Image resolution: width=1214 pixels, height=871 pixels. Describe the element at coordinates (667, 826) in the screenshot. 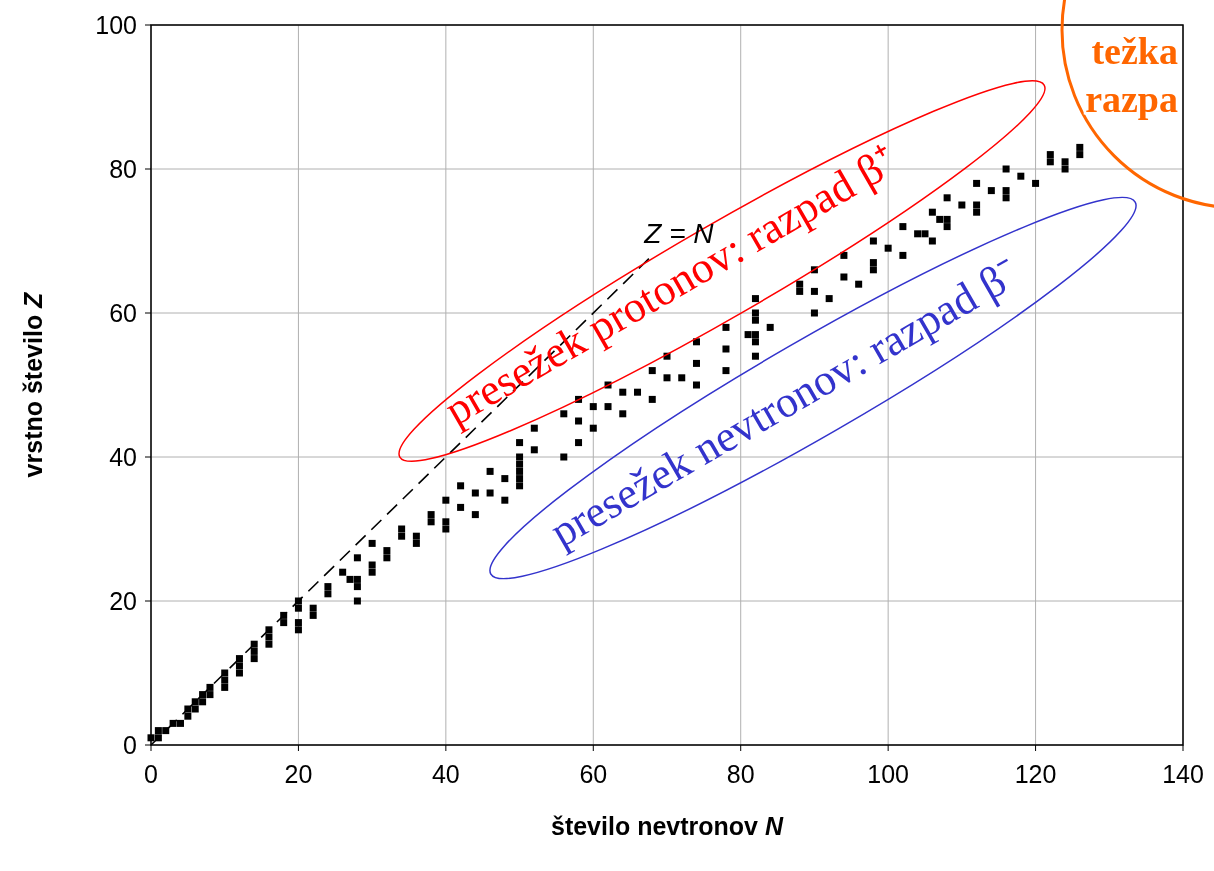

I see `x-axis-title: število nevtronov N` at that location.